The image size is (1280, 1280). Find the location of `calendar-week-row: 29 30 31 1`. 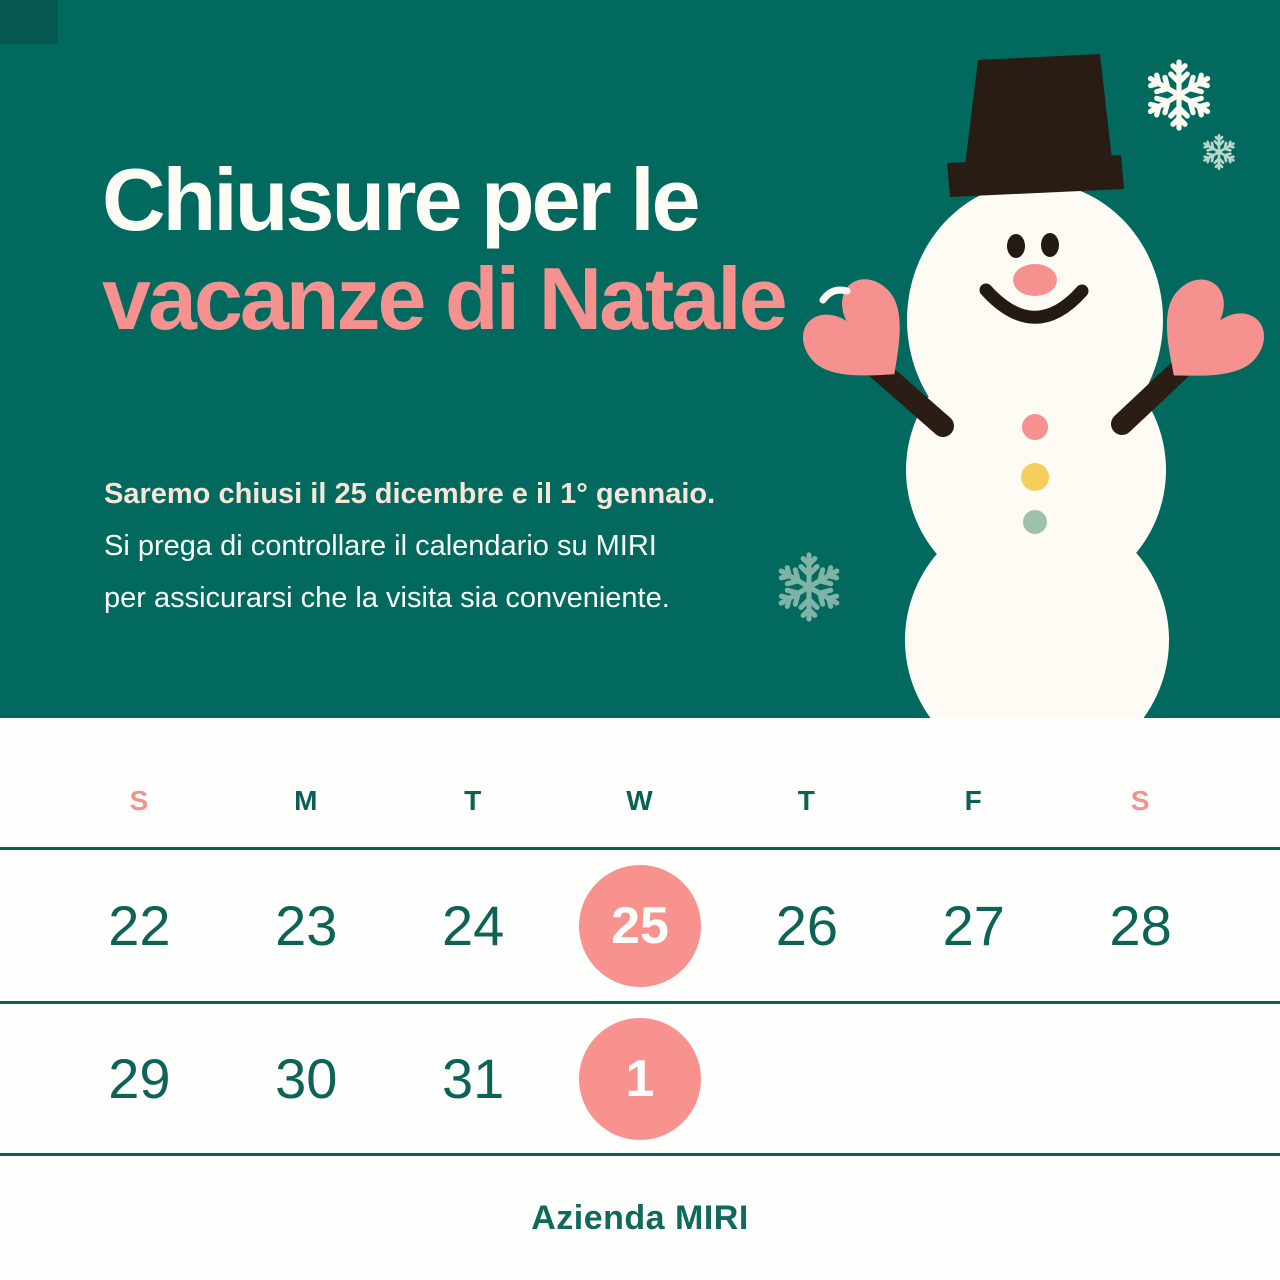

calendar-week-row: 29 30 31 1 is located at coordinates (640, 1078).